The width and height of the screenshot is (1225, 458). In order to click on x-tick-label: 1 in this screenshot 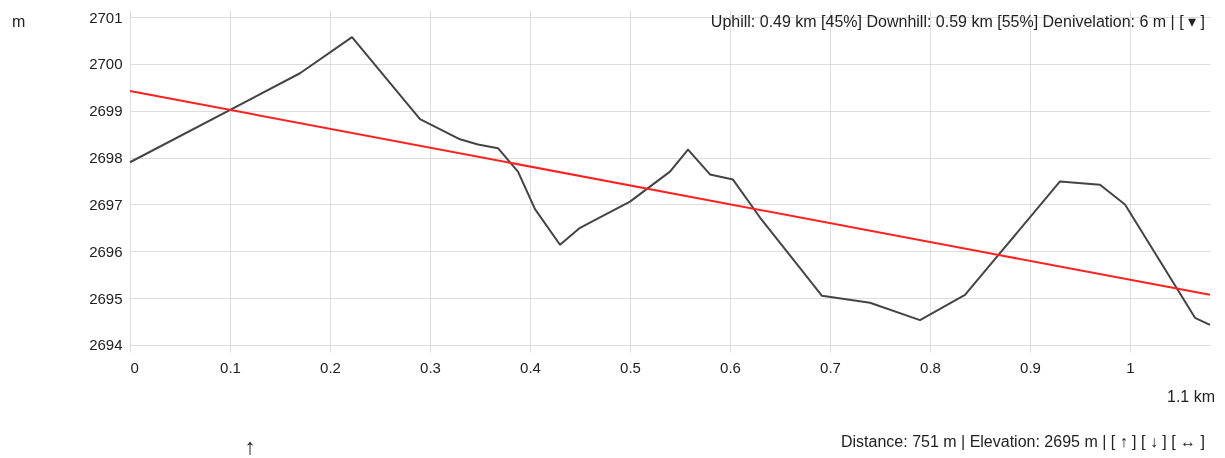, I will do `click(1130, 367)`.